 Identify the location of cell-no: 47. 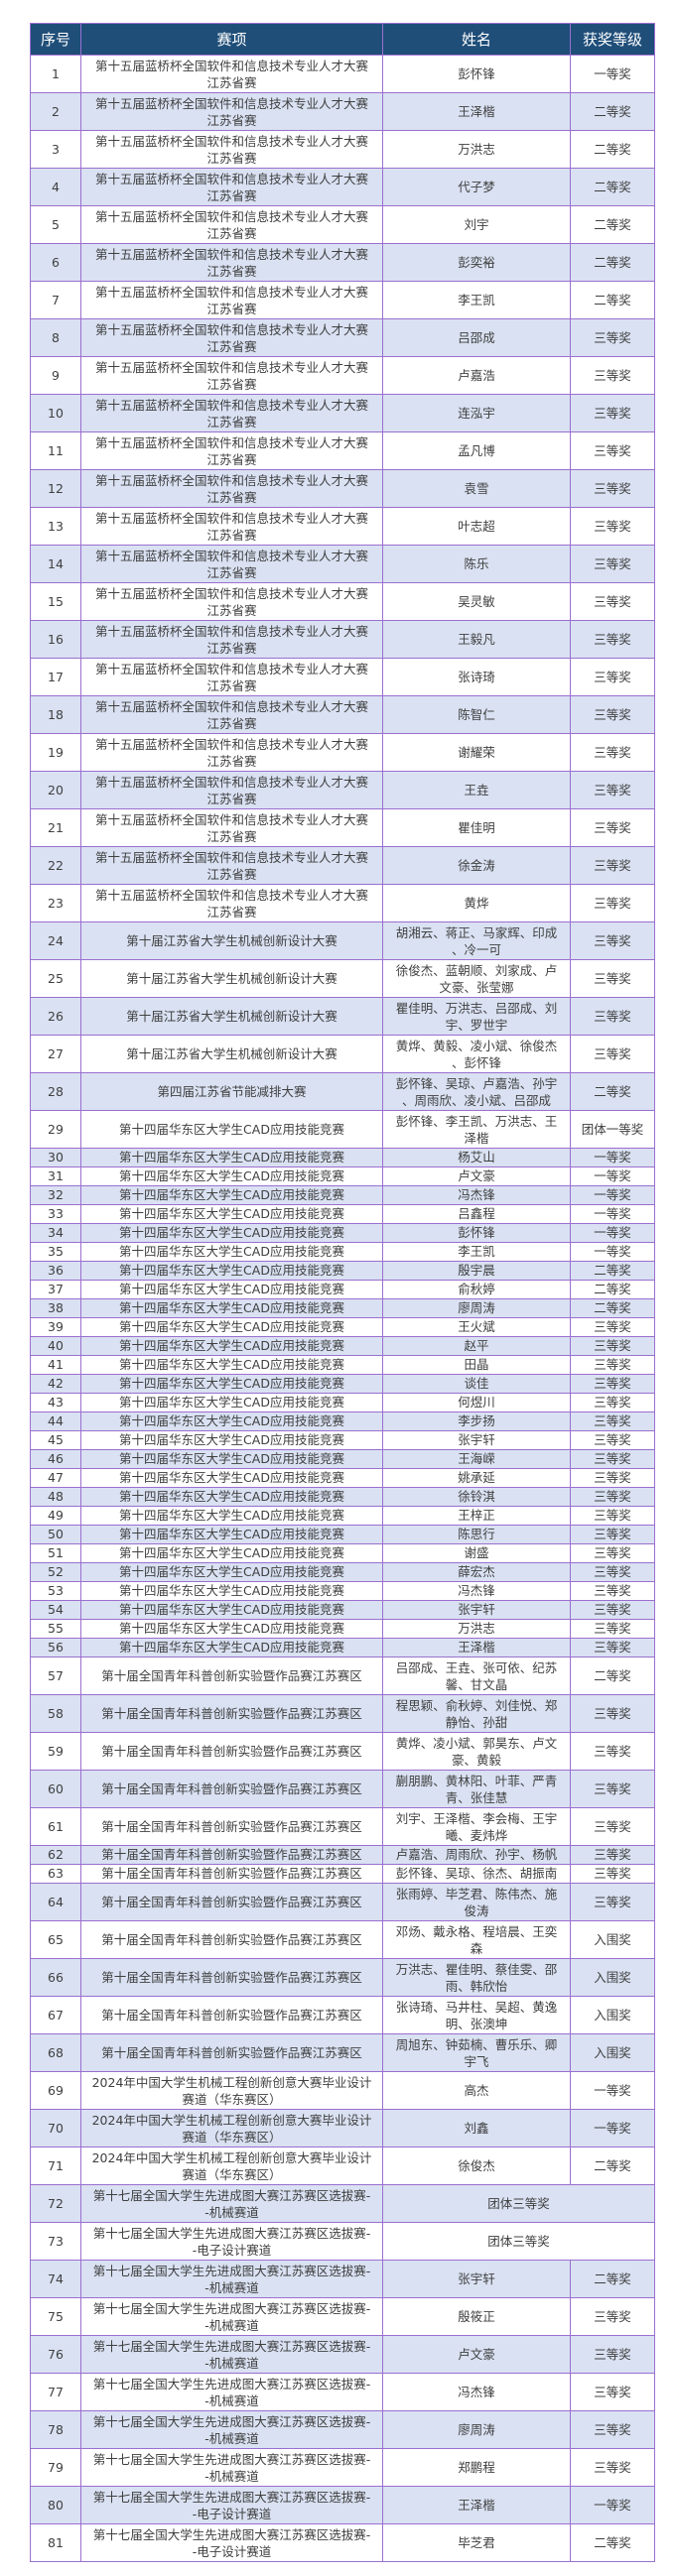
(55, 1478).